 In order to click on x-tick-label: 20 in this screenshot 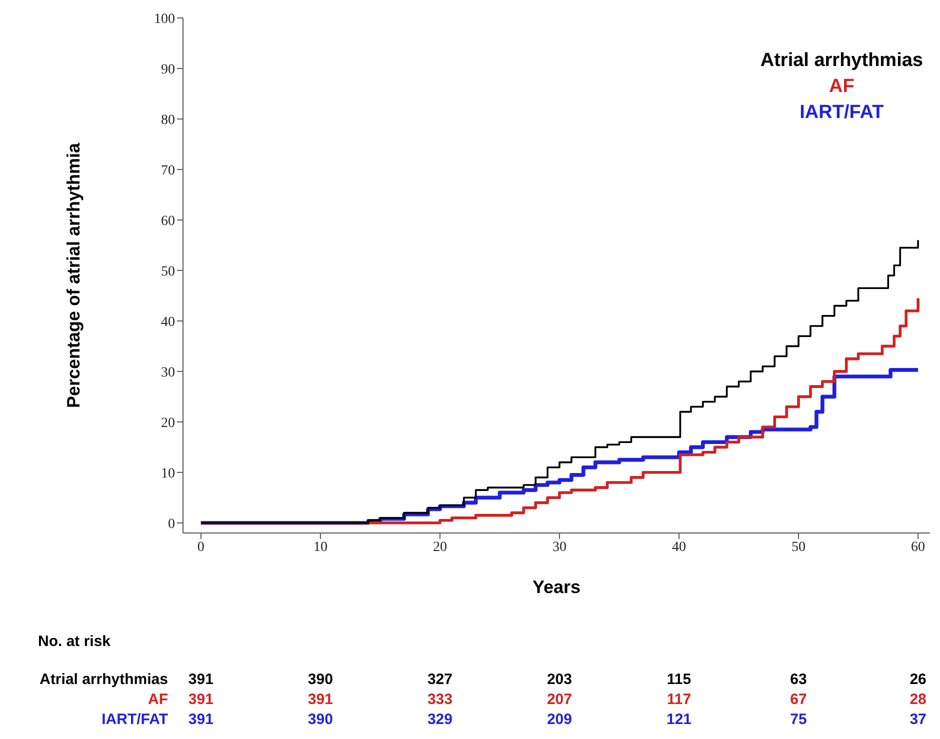, I will do `click(439, 547)`.